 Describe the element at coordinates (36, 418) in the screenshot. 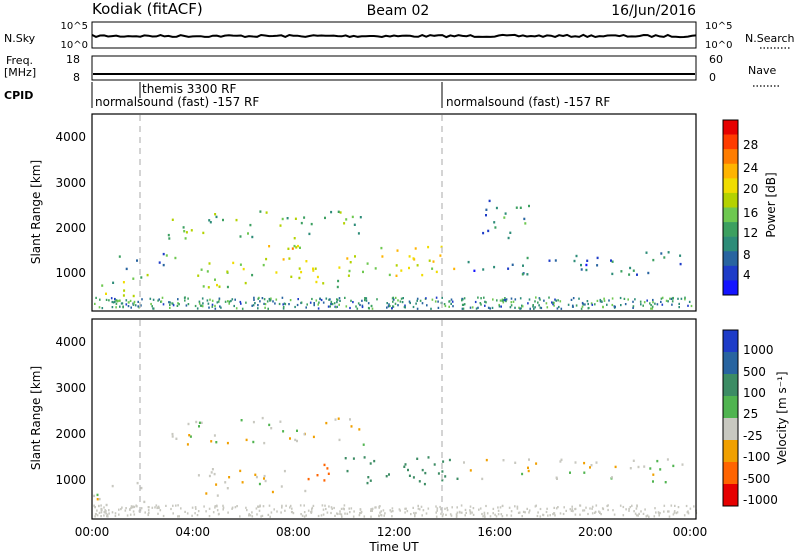

I see `velocity-y-label: Slant Range [km]` at that location.